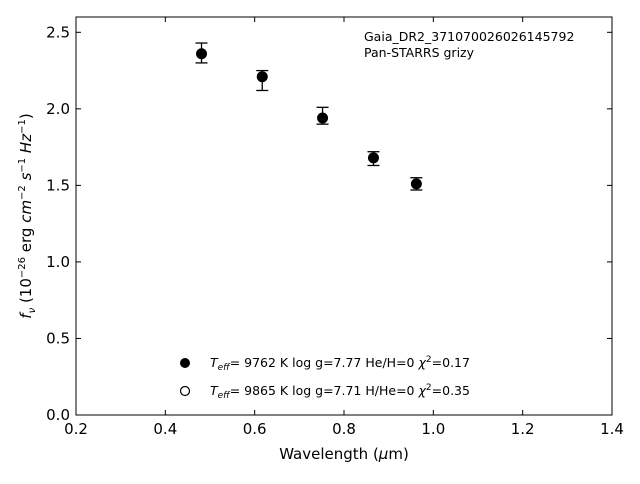 The height and width of the screenshot is (484, 640). I want to click on x-tick-label: 1.0, so click(433, 429).